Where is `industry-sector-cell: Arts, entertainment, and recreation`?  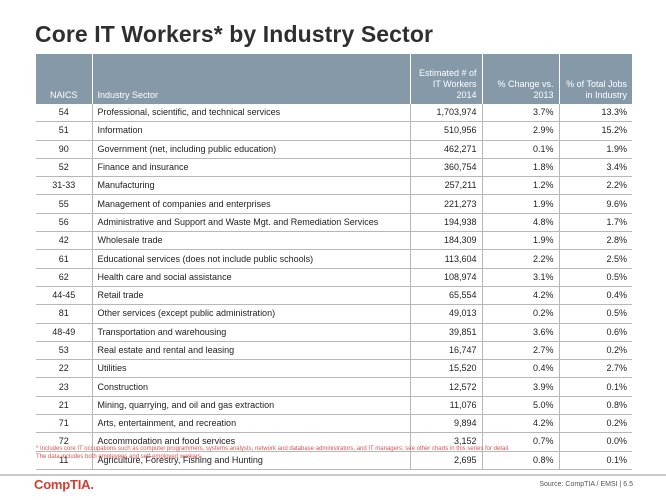
industry-sector-cell: Arts, entertainment, and recreation is located at coordinates (251, 424).